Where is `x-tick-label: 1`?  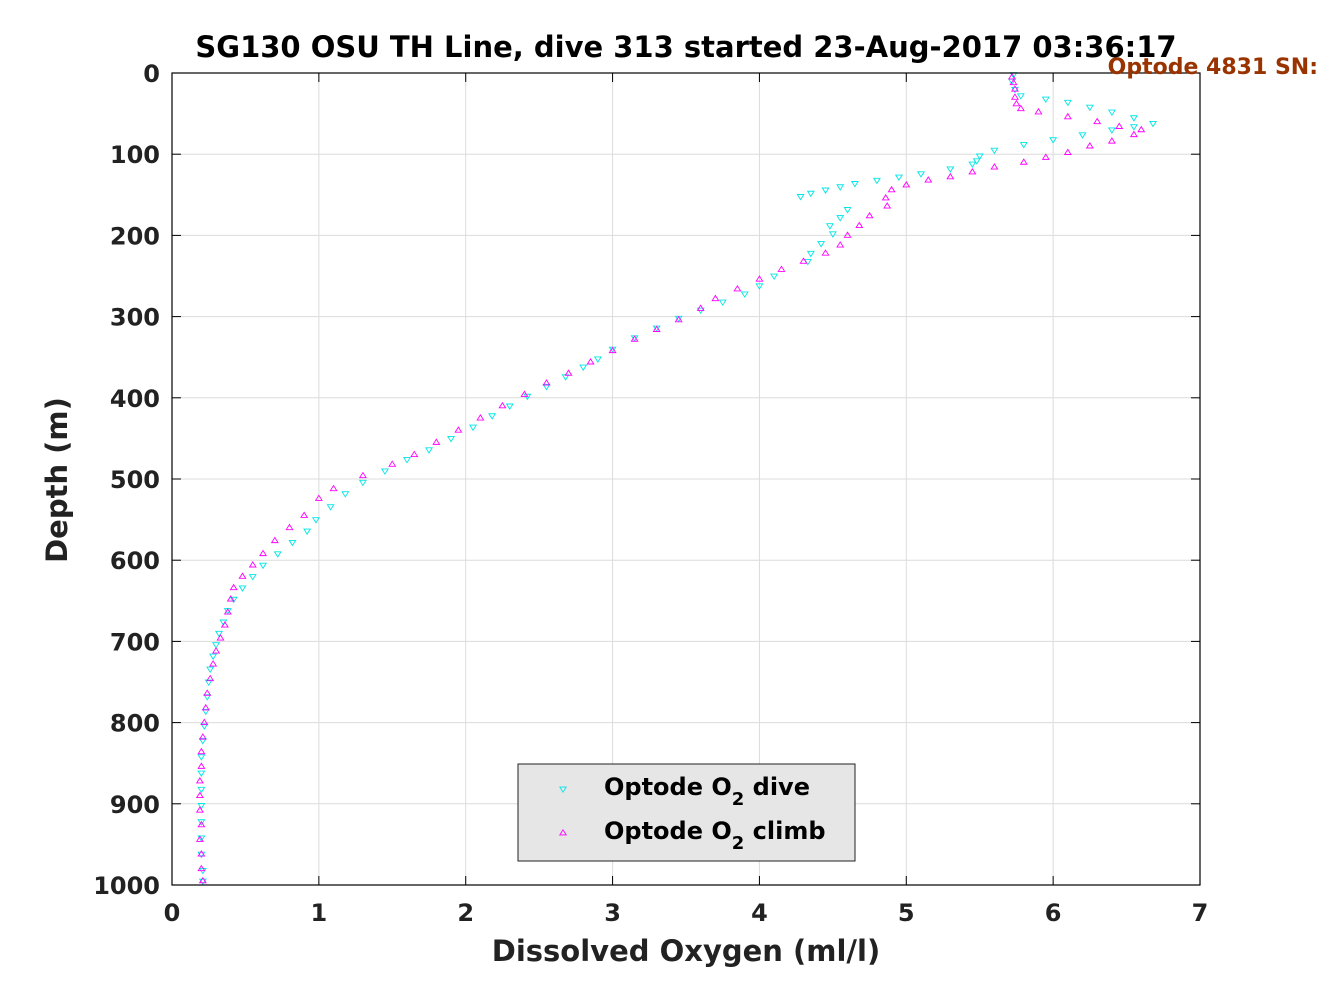 x-tick-label: 1 is located at coordinates (319, 913).